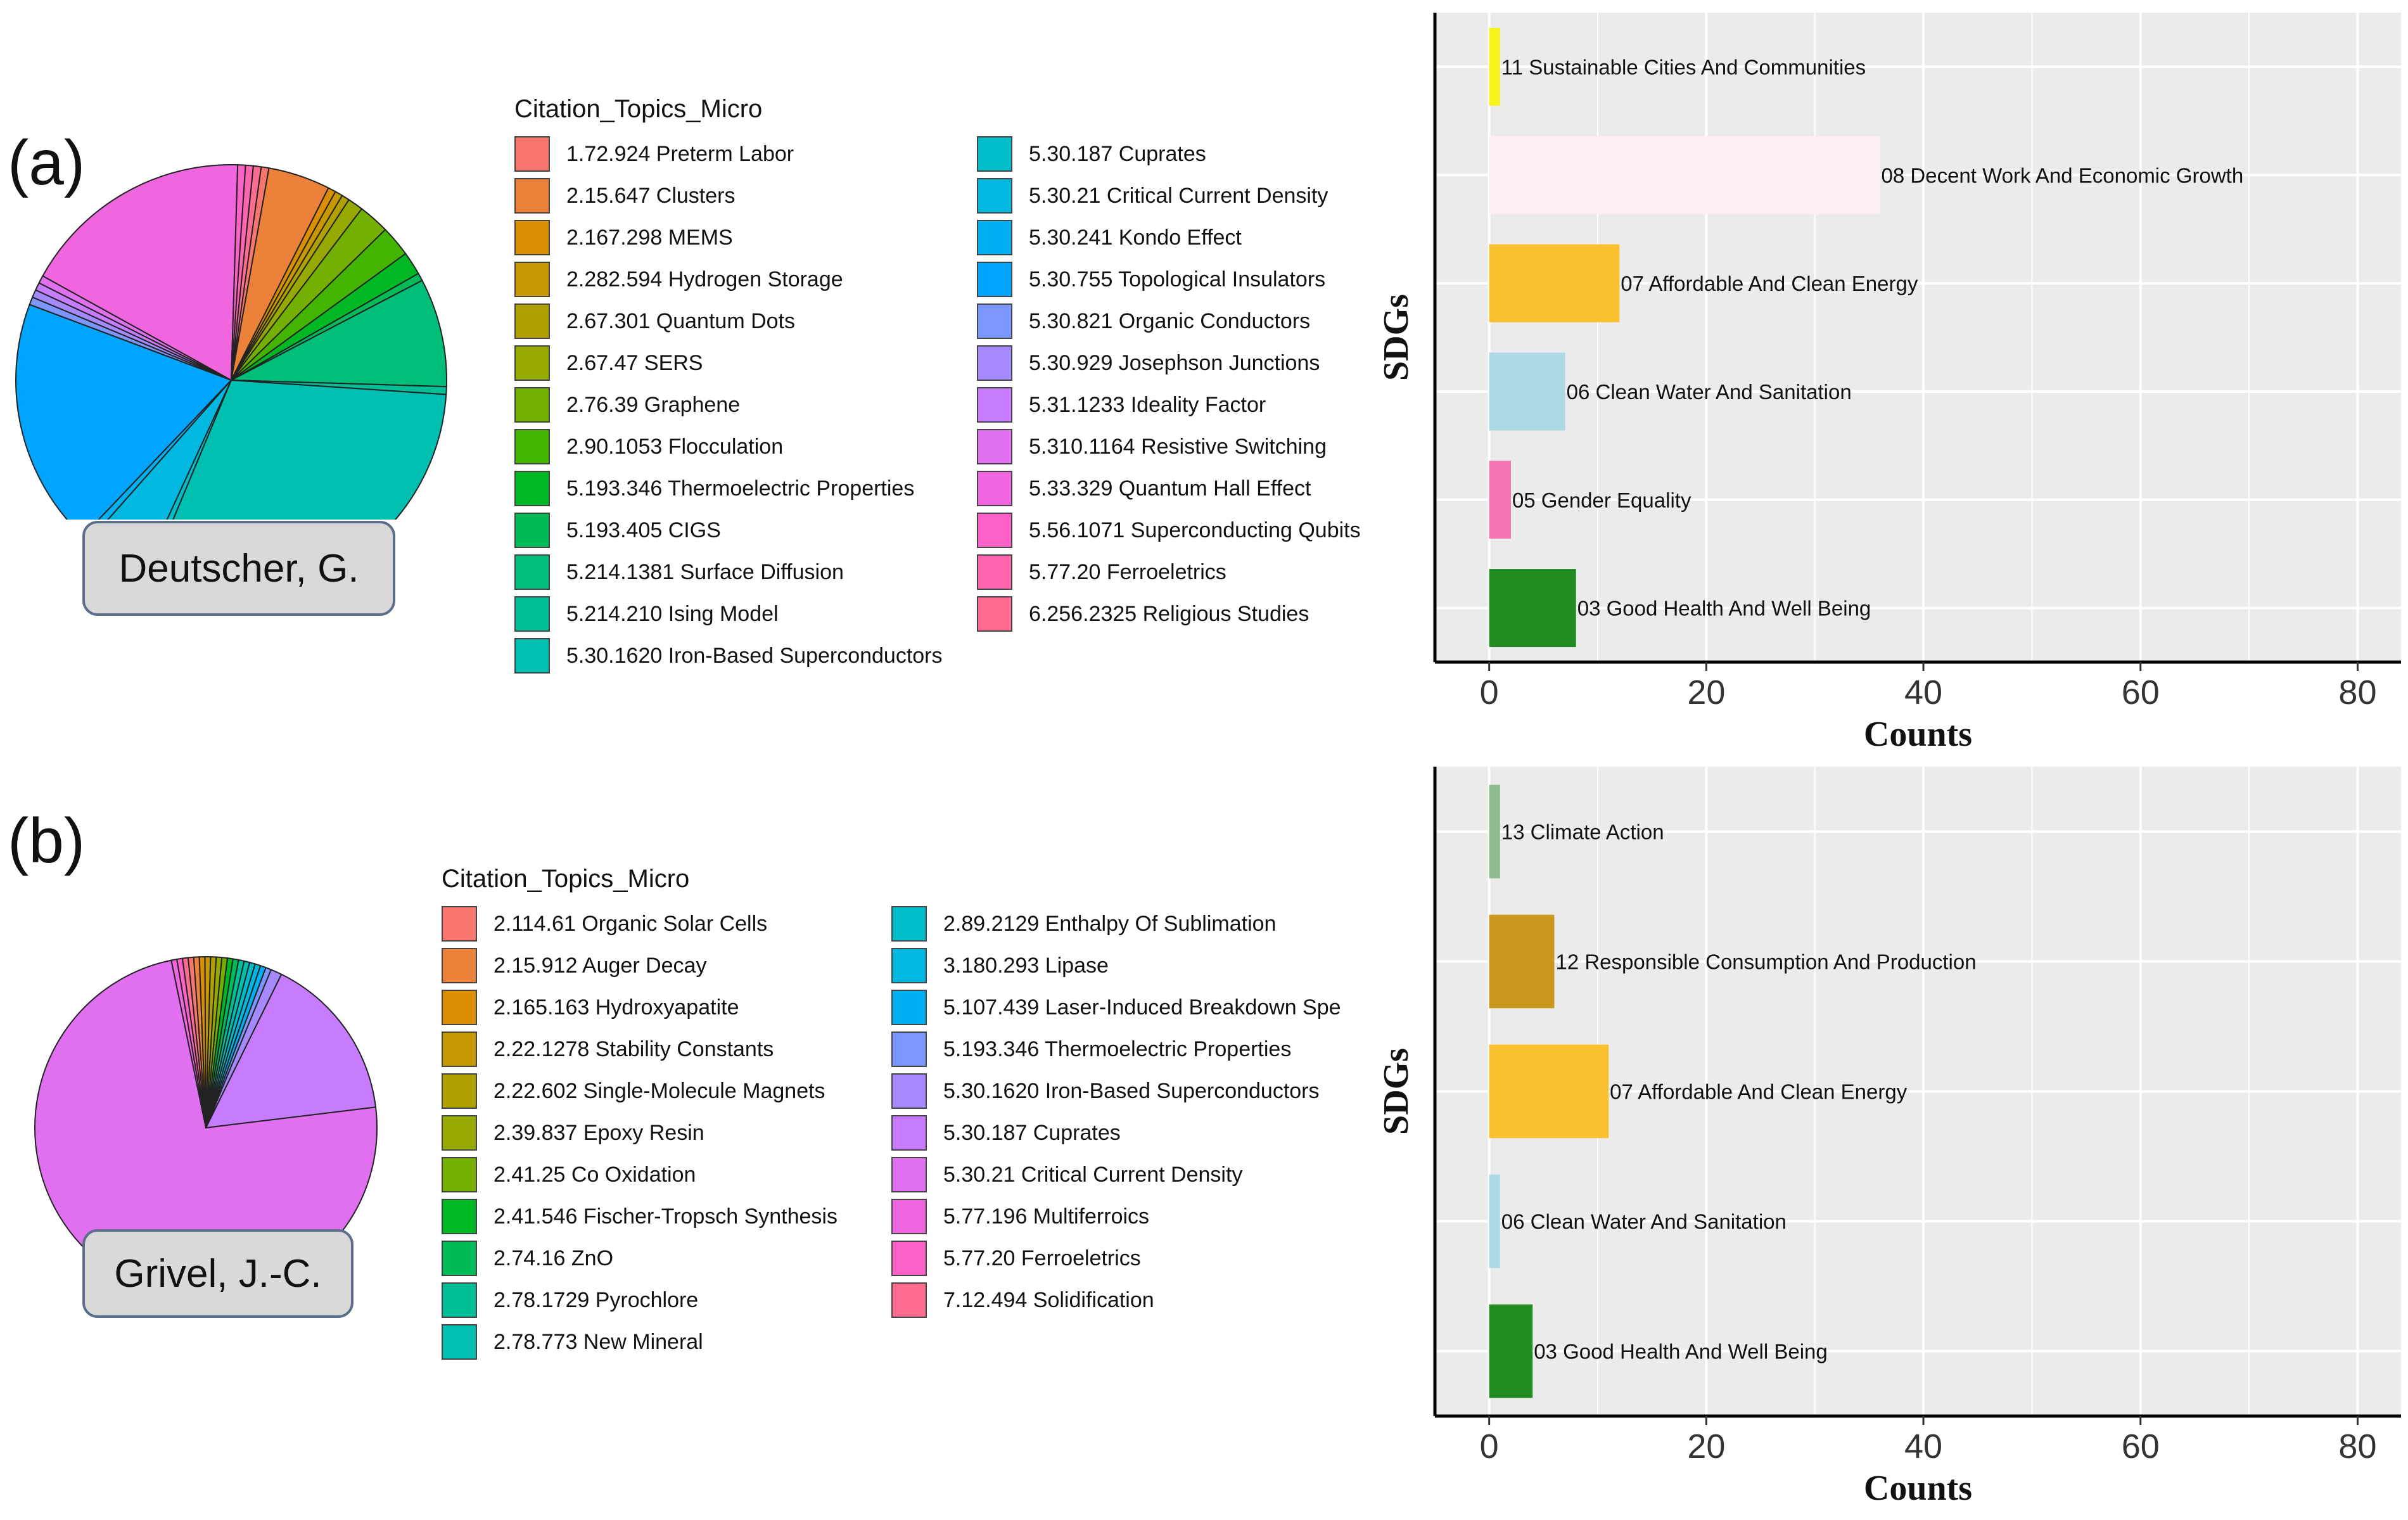  What do you see at coordinates (643, 530) in the screenshot?
I see `legend-label: 5.193.405 CIGS` at bounding box center [643, 530].